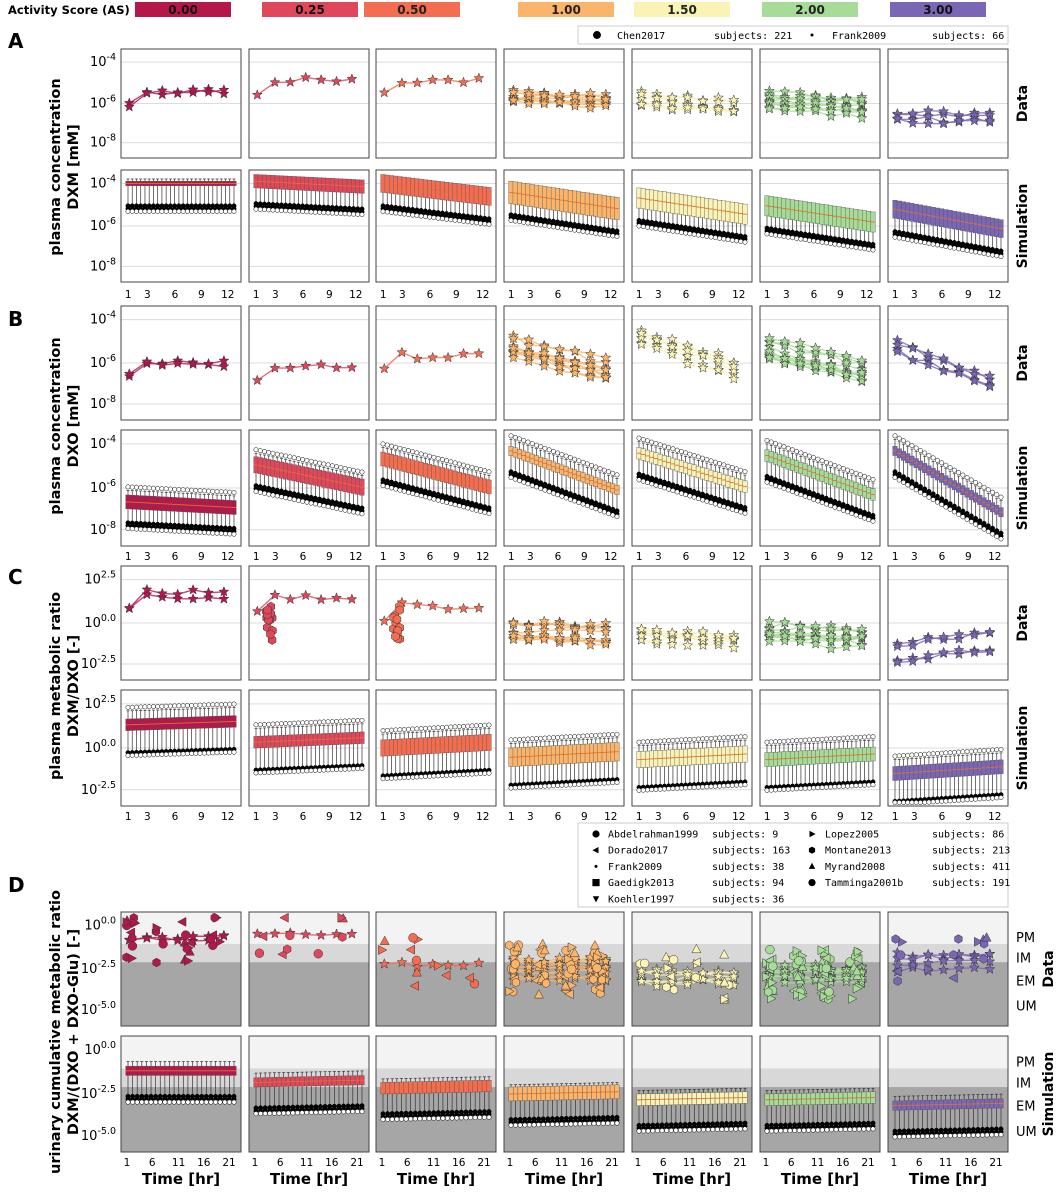  Describe the element at coordinates (748, 883) in the screenshot. I see `legend-subjects: subjects: 94` at that location.